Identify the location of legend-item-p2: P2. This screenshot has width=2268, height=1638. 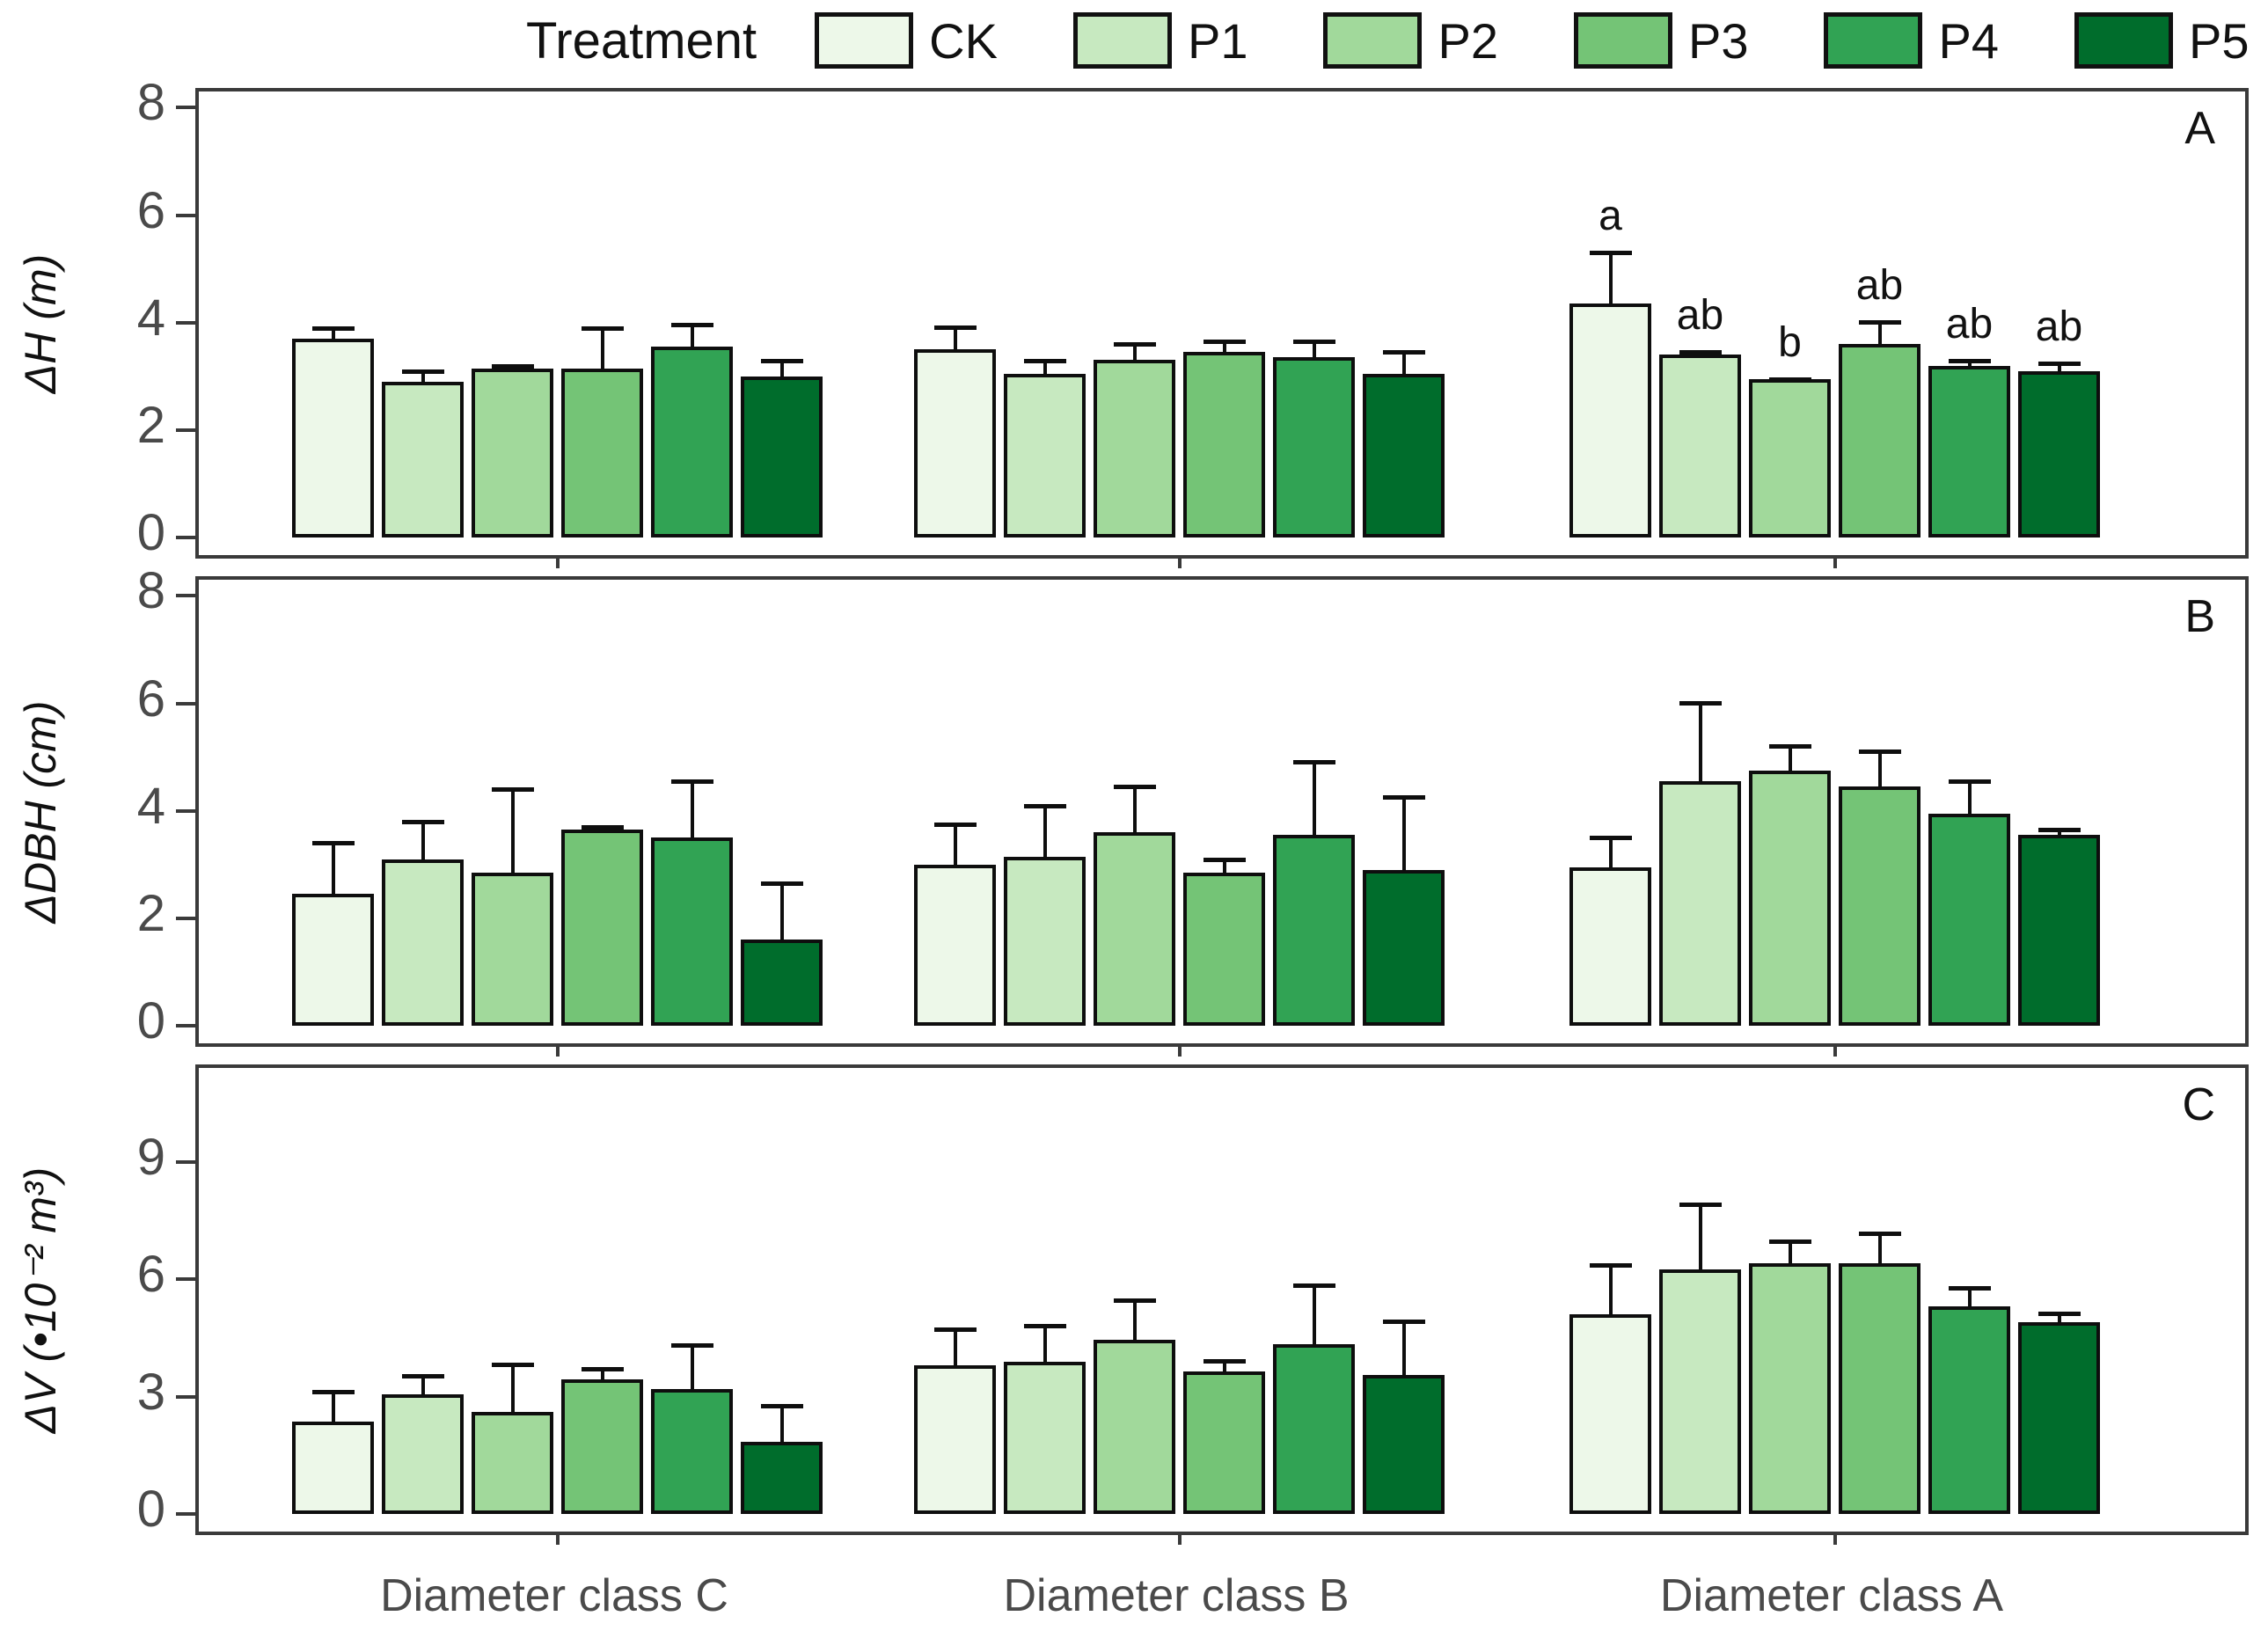
(1410, 40).